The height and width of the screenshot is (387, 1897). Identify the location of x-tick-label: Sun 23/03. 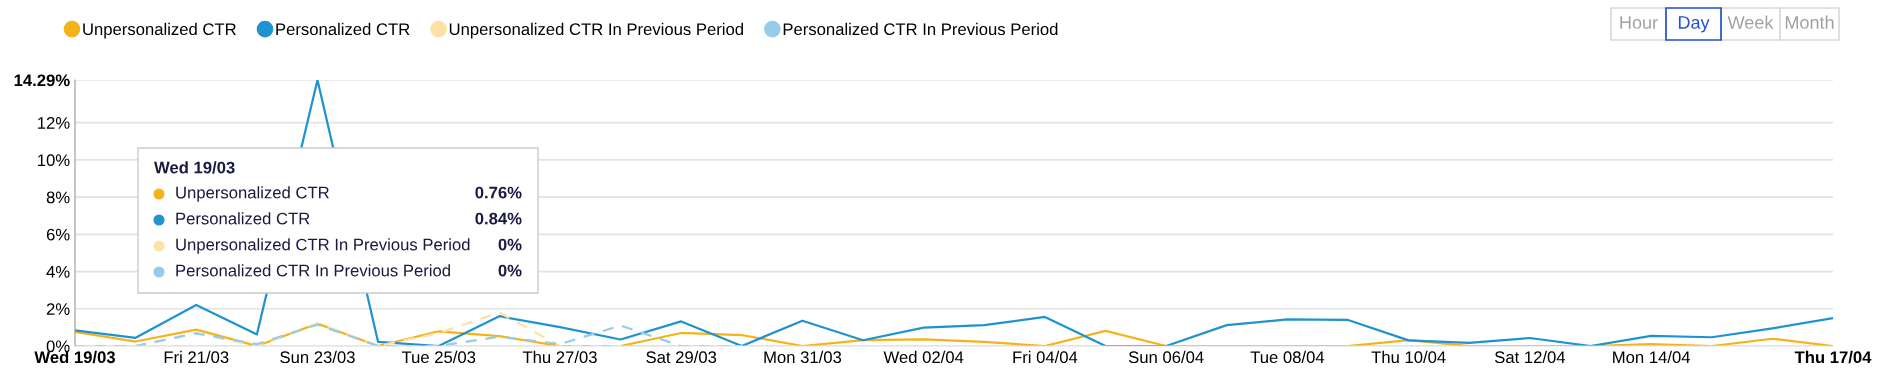
(317, 357).